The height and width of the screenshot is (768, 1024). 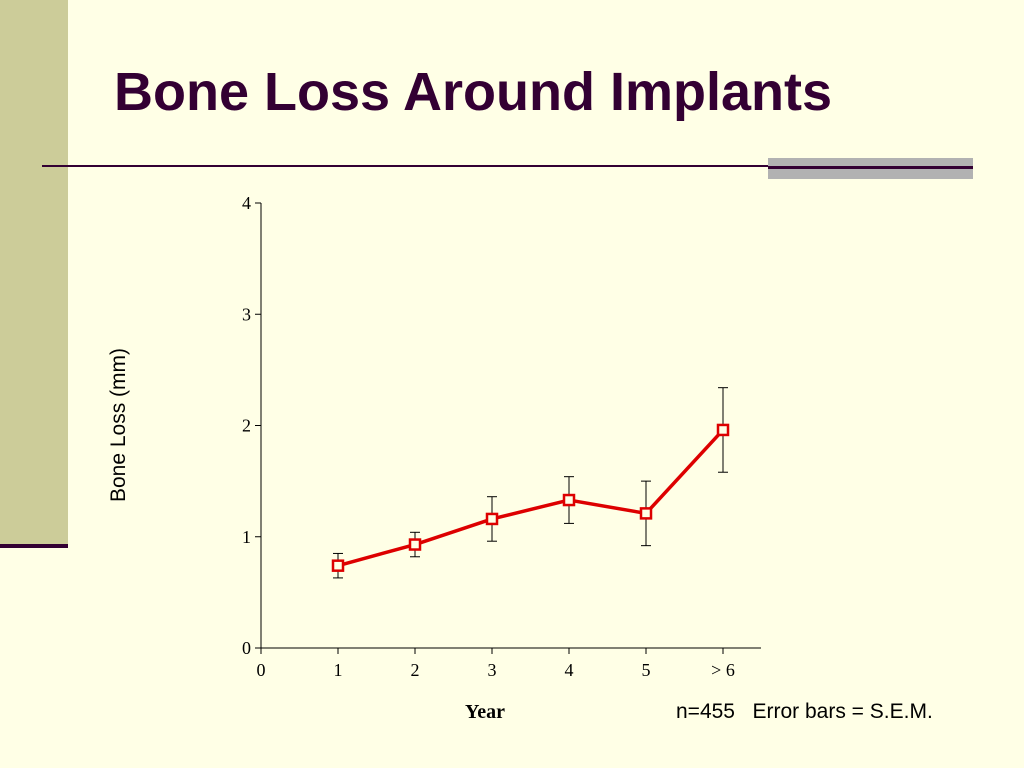 What do you see at coordinates (338, 670) in the screenshot?
I see `x-tick-label: 1` at bounding box center [338, 670].